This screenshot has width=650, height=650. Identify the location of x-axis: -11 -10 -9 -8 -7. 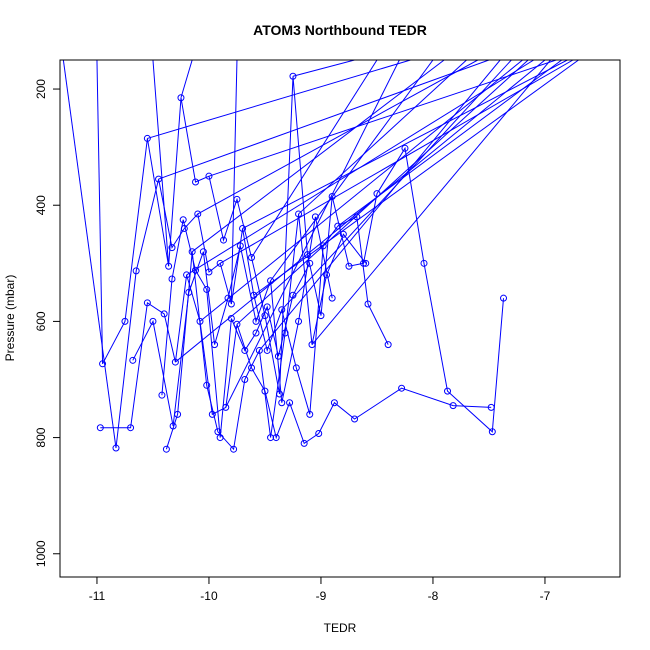
(320, 590).